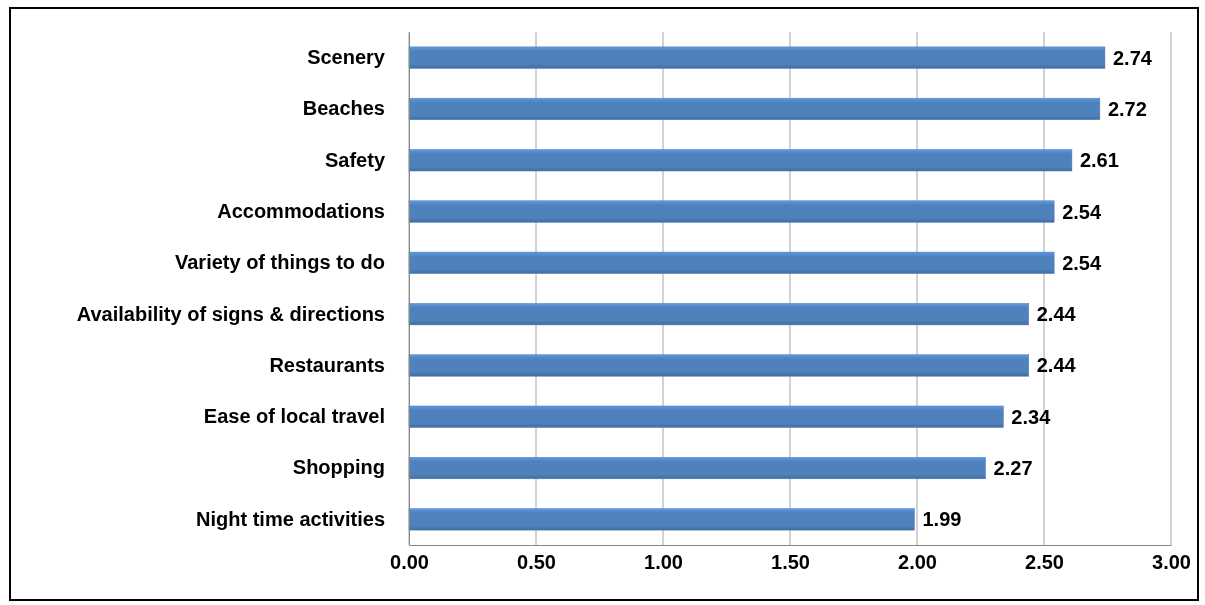 The width and height of the screenshot is (1205, 605). What do you see at coordinates (346, 57) in the screenshot?
I see `y-tick-label: Scenery` at bounding box center [346, 57].